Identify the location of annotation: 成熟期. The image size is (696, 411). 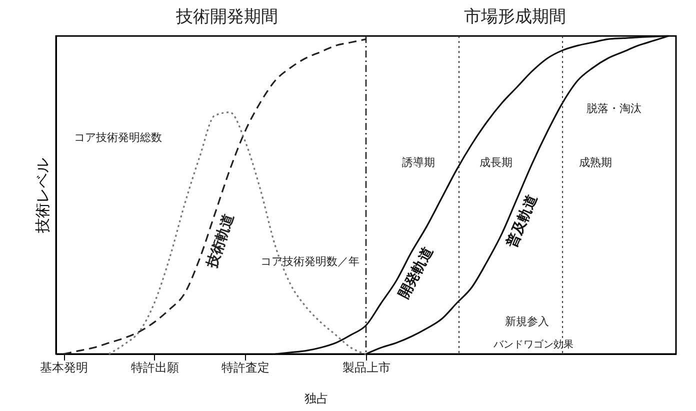
(595, 163).